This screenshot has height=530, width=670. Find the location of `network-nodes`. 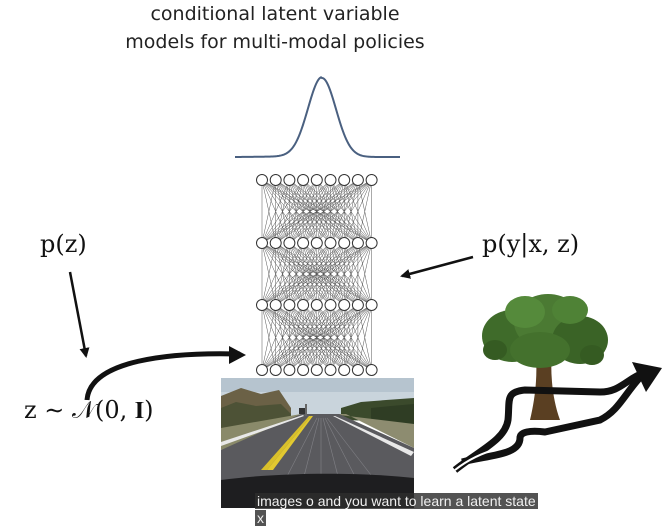

network-nodes is located at coordinates (317, 275).